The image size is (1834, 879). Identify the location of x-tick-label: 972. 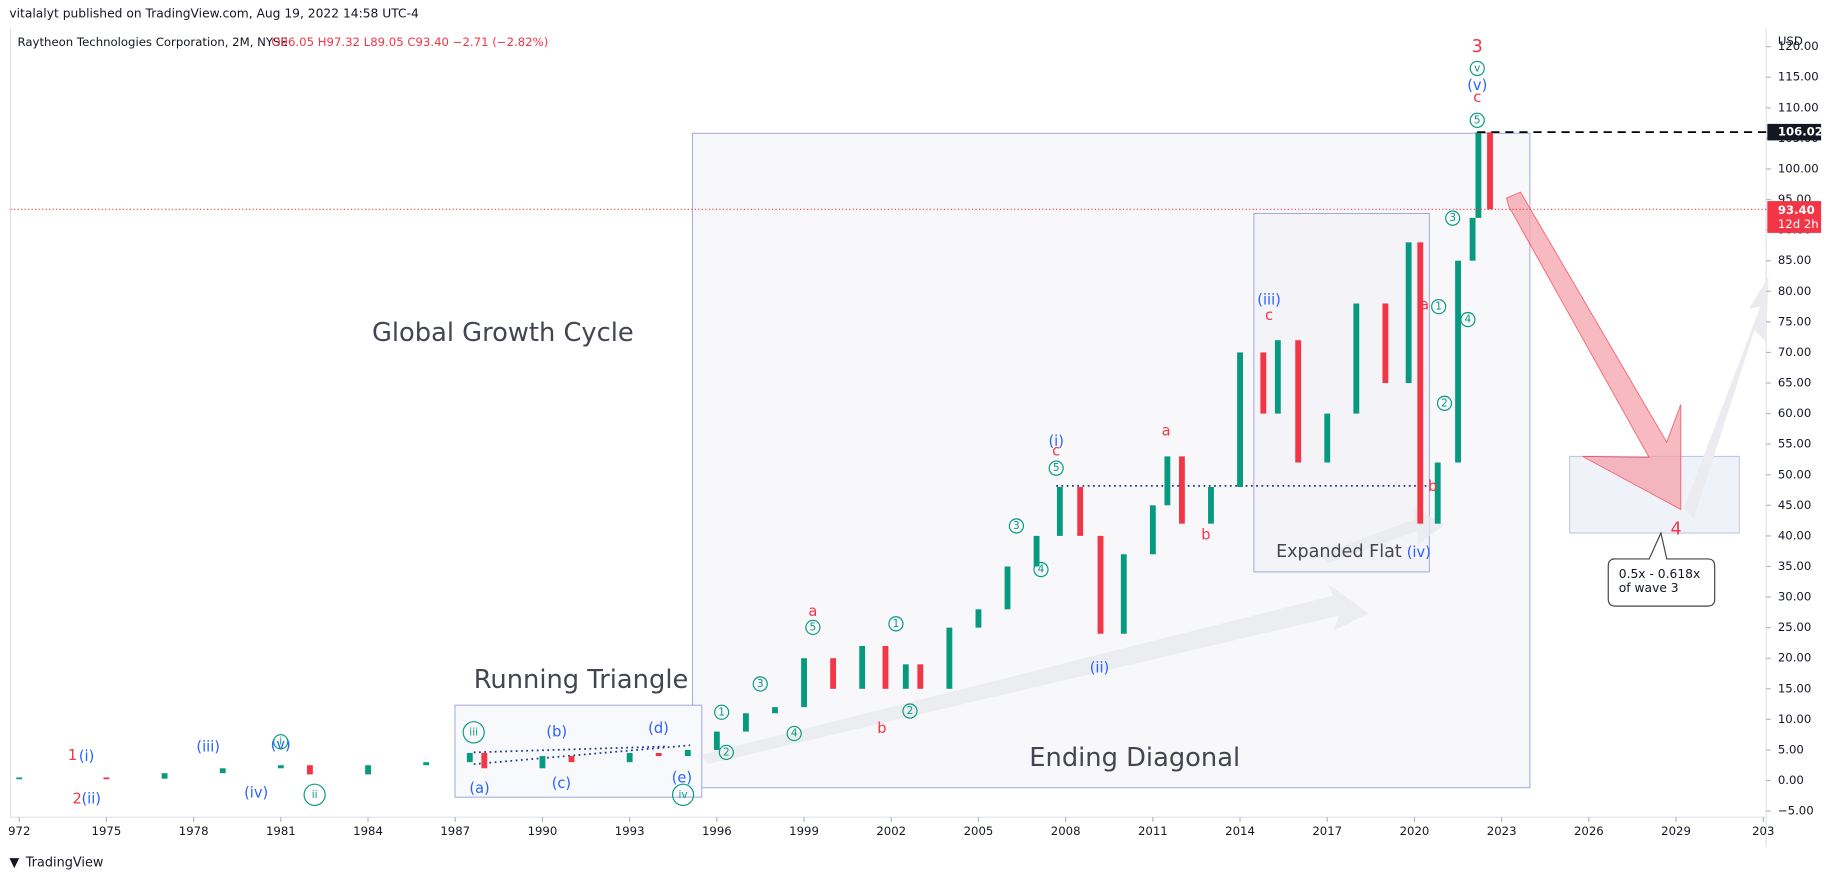
(19, 831).